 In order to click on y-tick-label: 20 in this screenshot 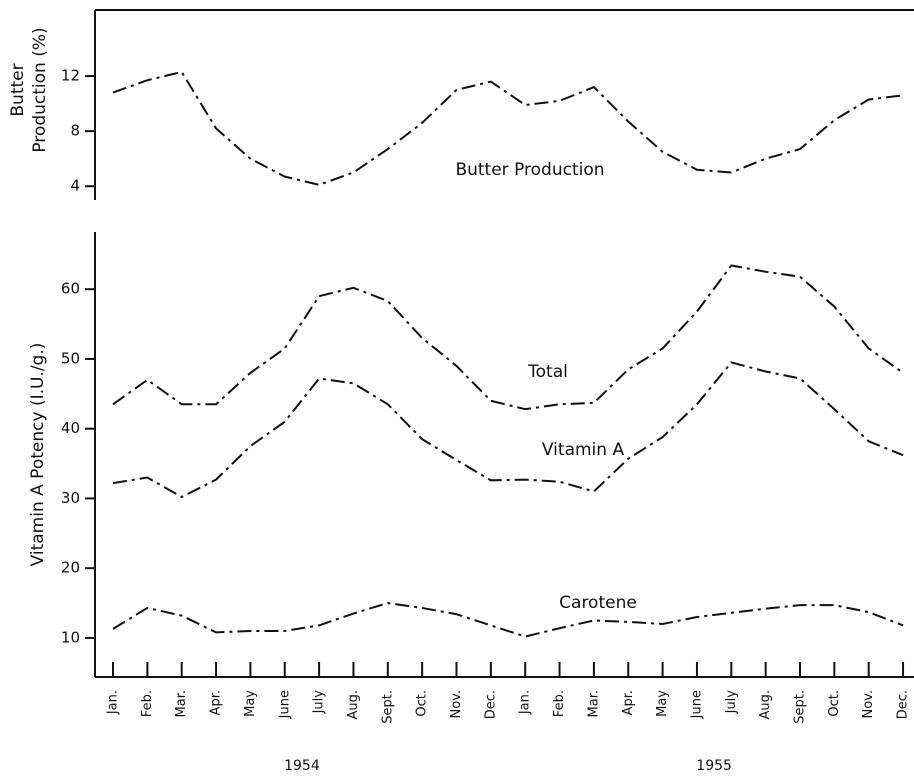, I will do `click(70, 568)`.